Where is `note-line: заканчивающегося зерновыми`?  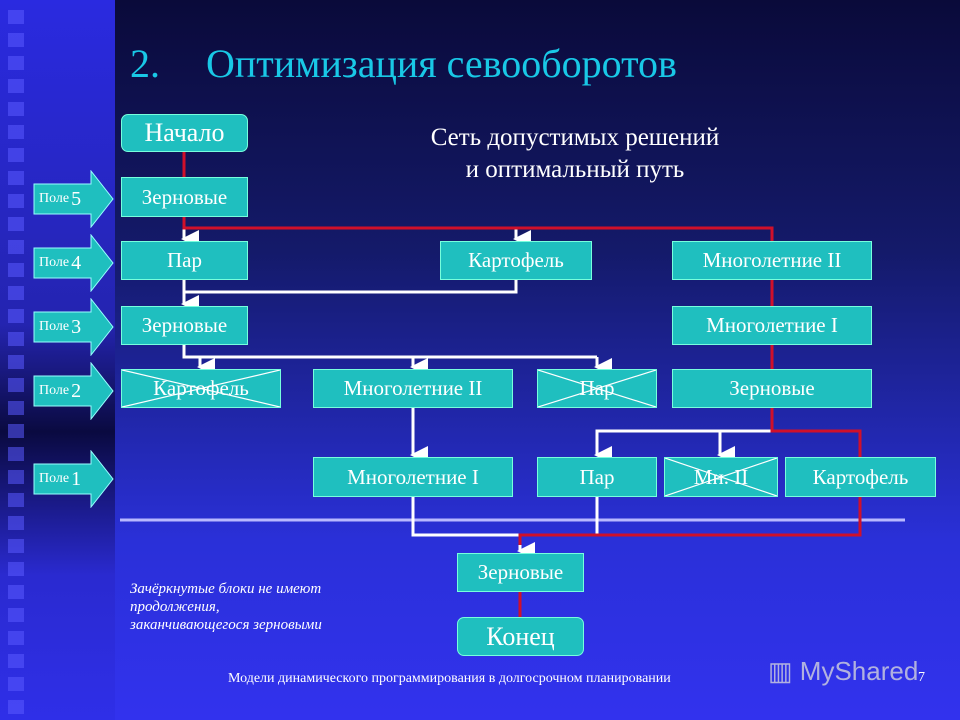
note-line: заканчивающегося зерновыми is located at coordinates (226, 625).